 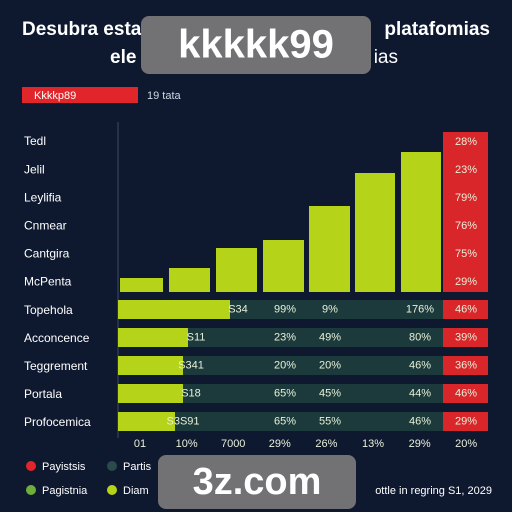 What do you see at coordinates (285, 337) in the screenshot?
I see `row-cell: 23%` at bounding box center [285, 337].